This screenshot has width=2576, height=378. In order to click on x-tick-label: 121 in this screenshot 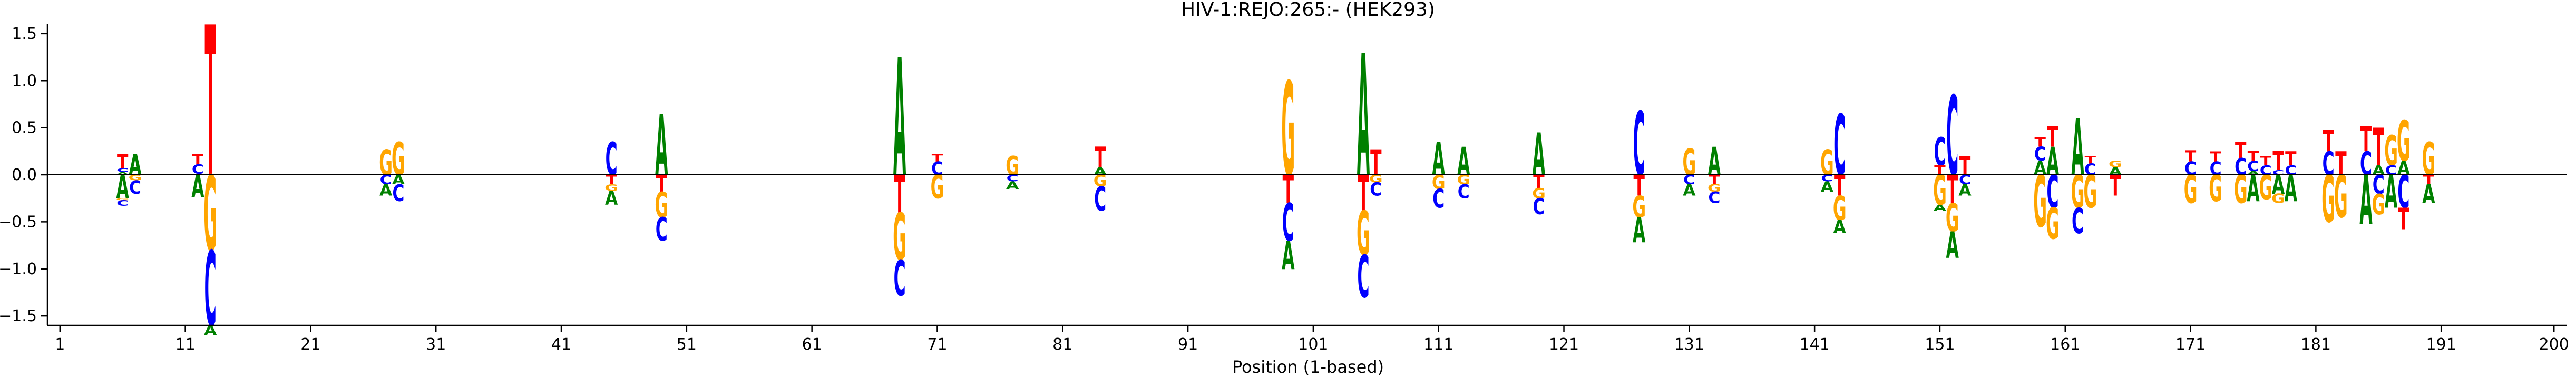, I will do `click(1564, 344)`.